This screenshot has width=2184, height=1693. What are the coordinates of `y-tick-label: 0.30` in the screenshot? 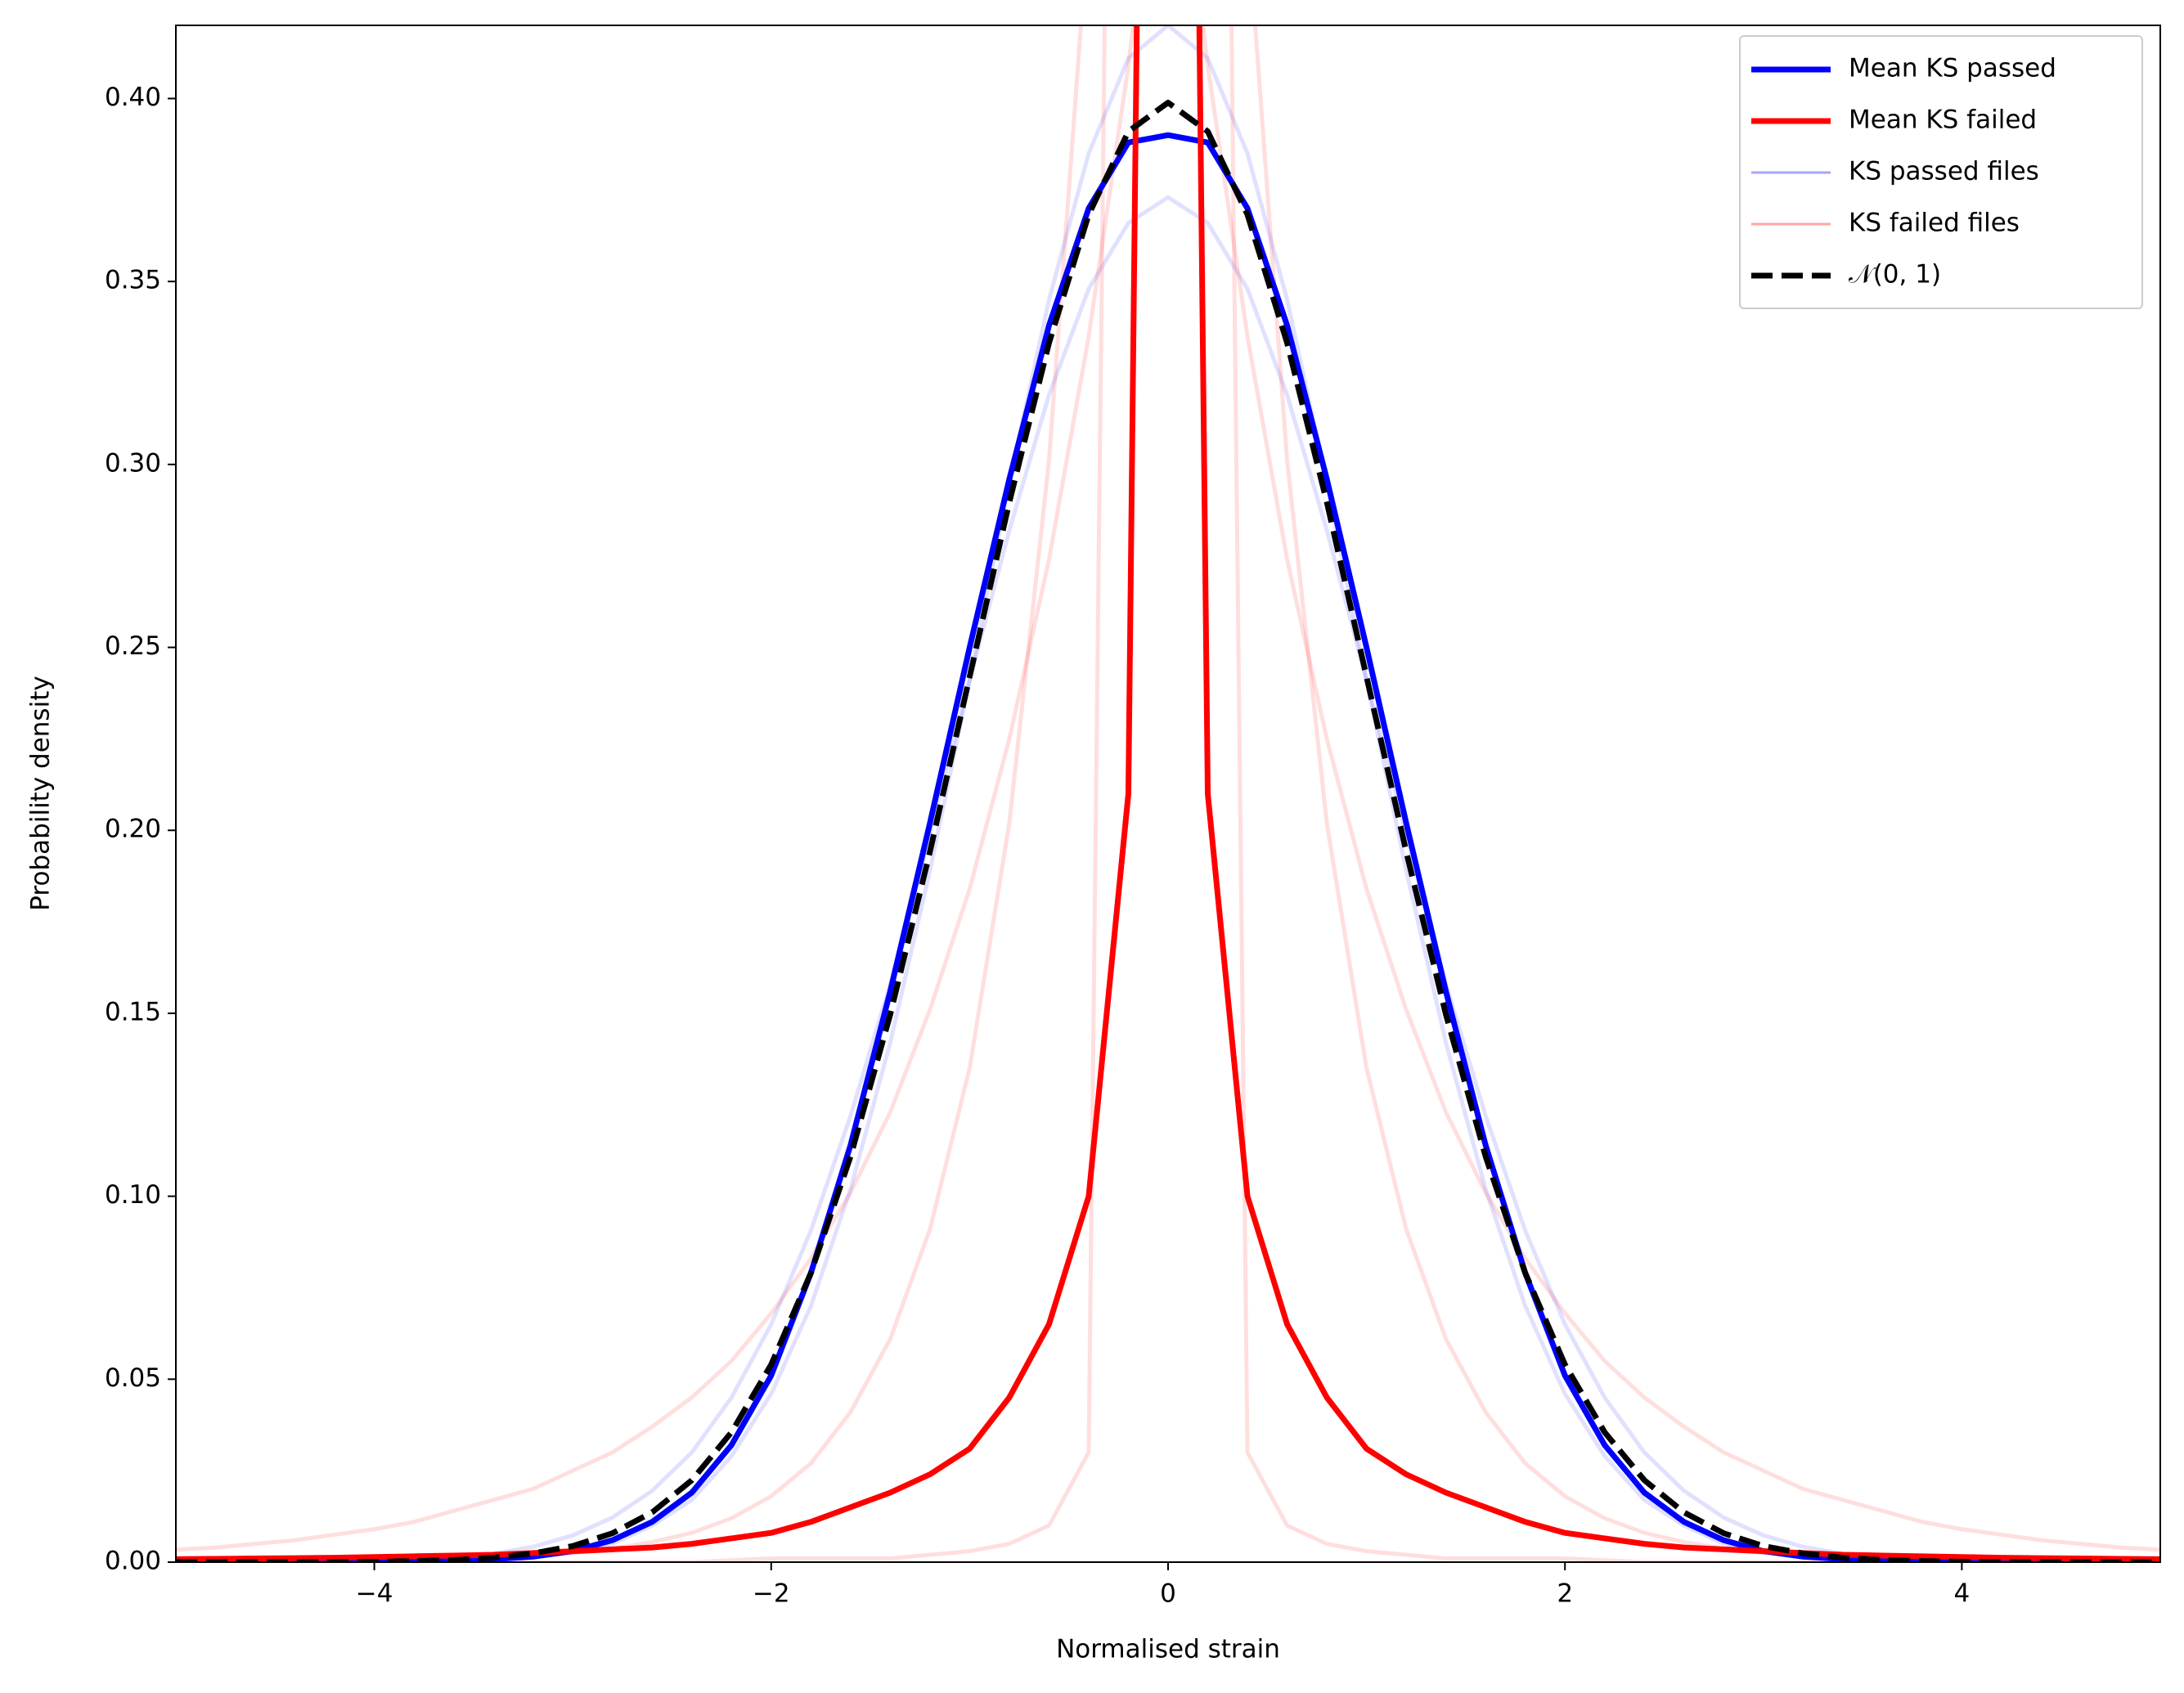 It's located at (133, 463).